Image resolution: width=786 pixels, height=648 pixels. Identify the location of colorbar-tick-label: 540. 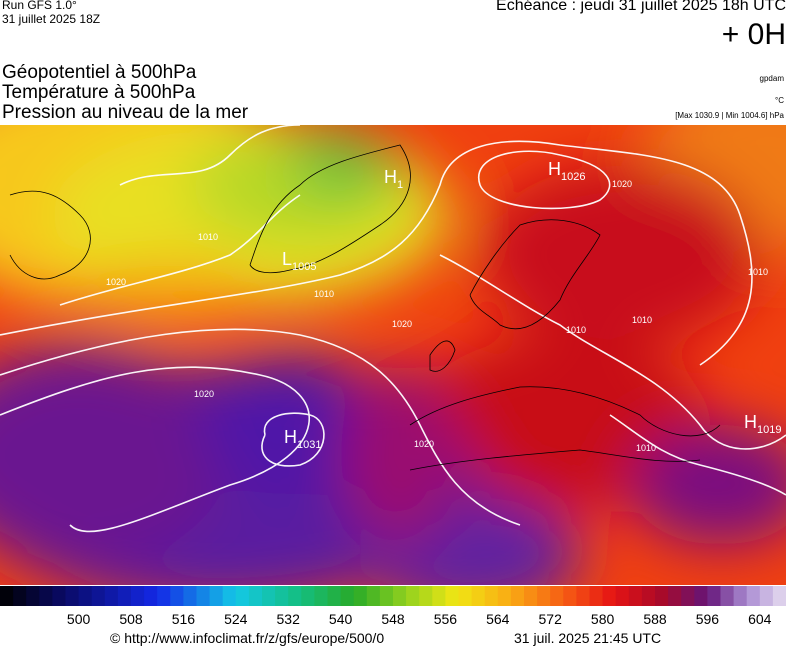
(341, 619).